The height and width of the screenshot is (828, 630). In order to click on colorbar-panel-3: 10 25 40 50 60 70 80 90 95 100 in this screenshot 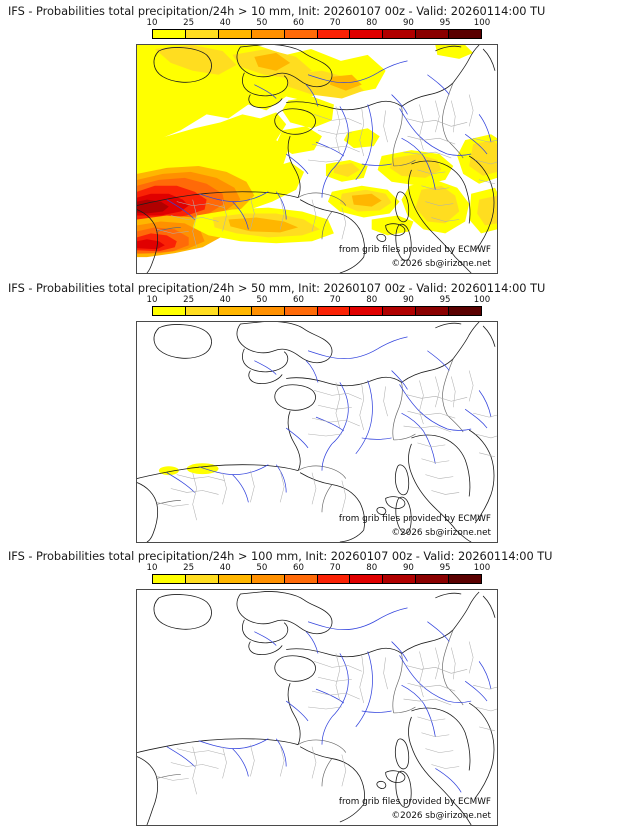, I will do `click(319, 574)`.